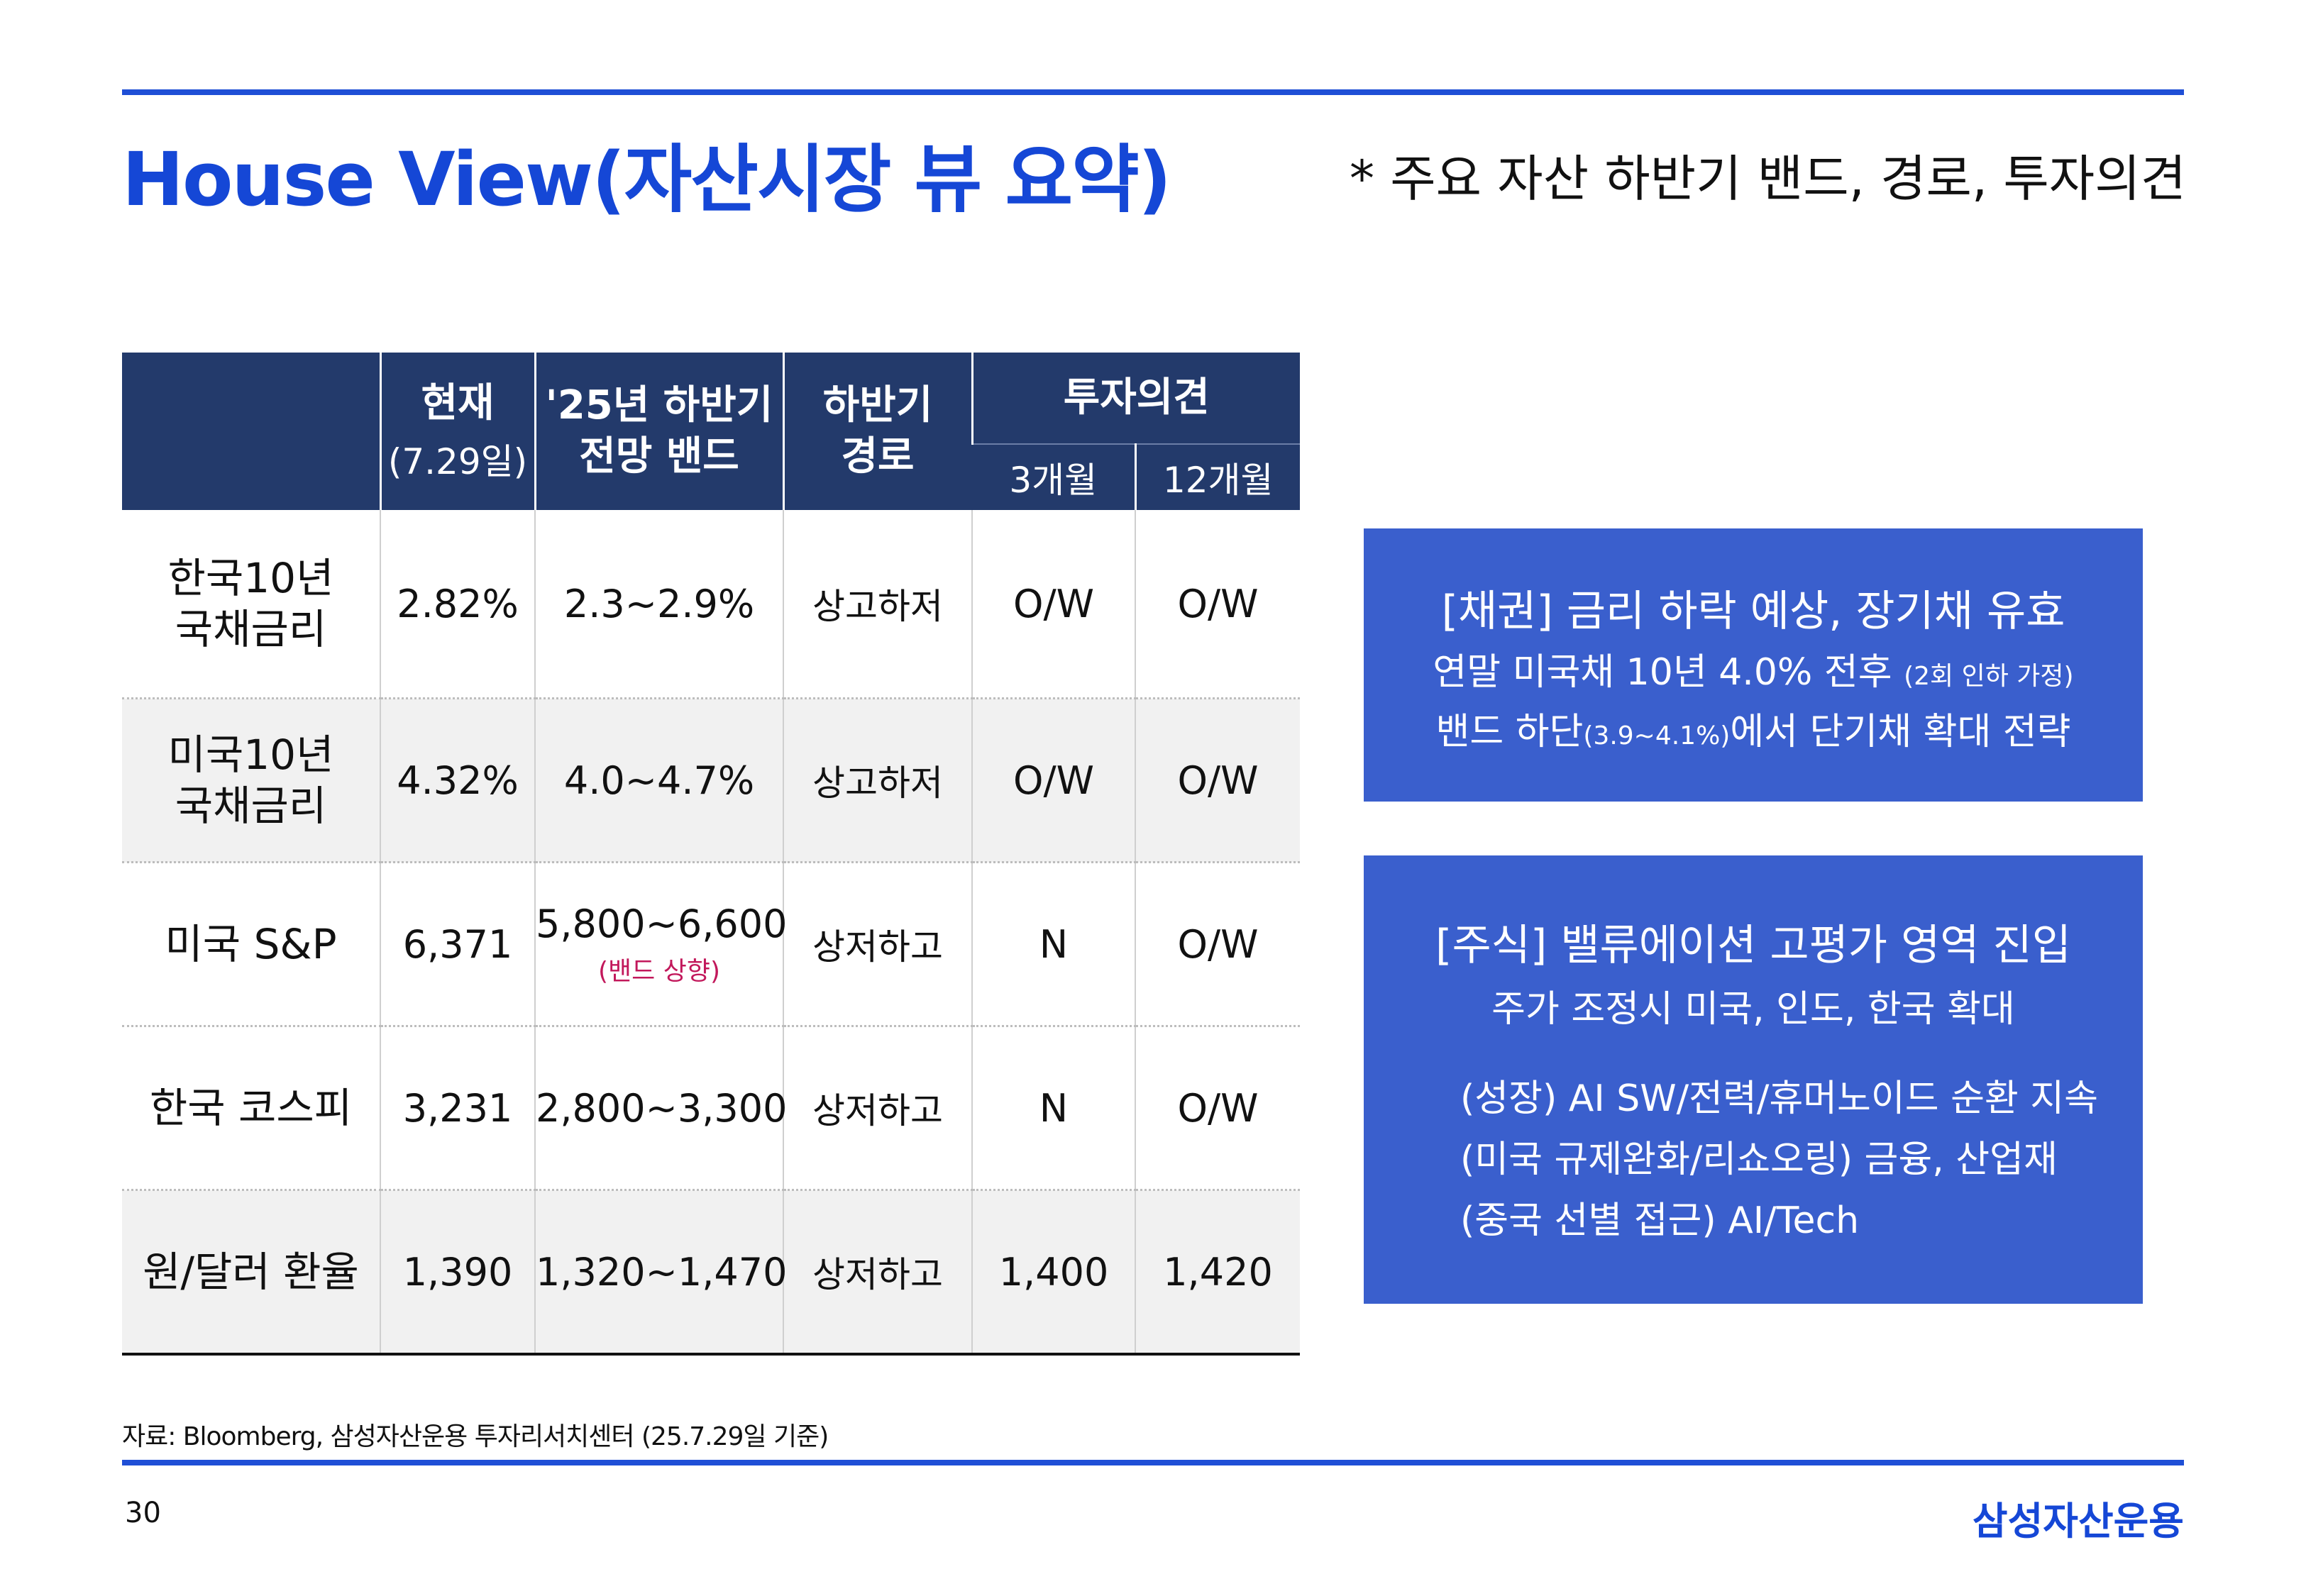 This screenshot has width=2306, height=1596. Describe the element at coordinates (658, 432) in the screenshot. I see `header-band: '25년 하반기 전망 밴드` at that location.